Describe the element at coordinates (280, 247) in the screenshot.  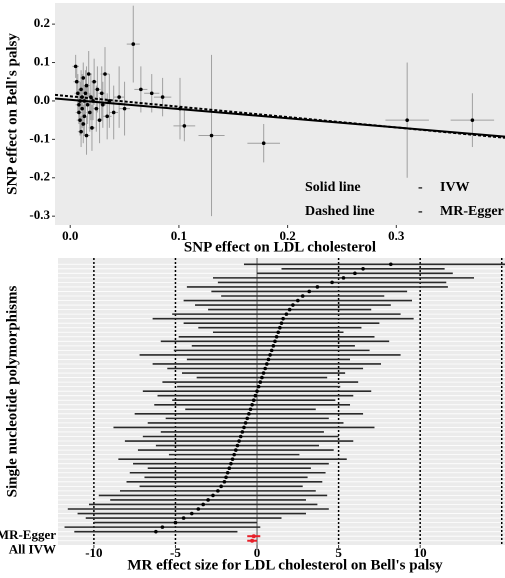
I see `x-axis-label: SNP effect on LDL cholesterol` at that location.